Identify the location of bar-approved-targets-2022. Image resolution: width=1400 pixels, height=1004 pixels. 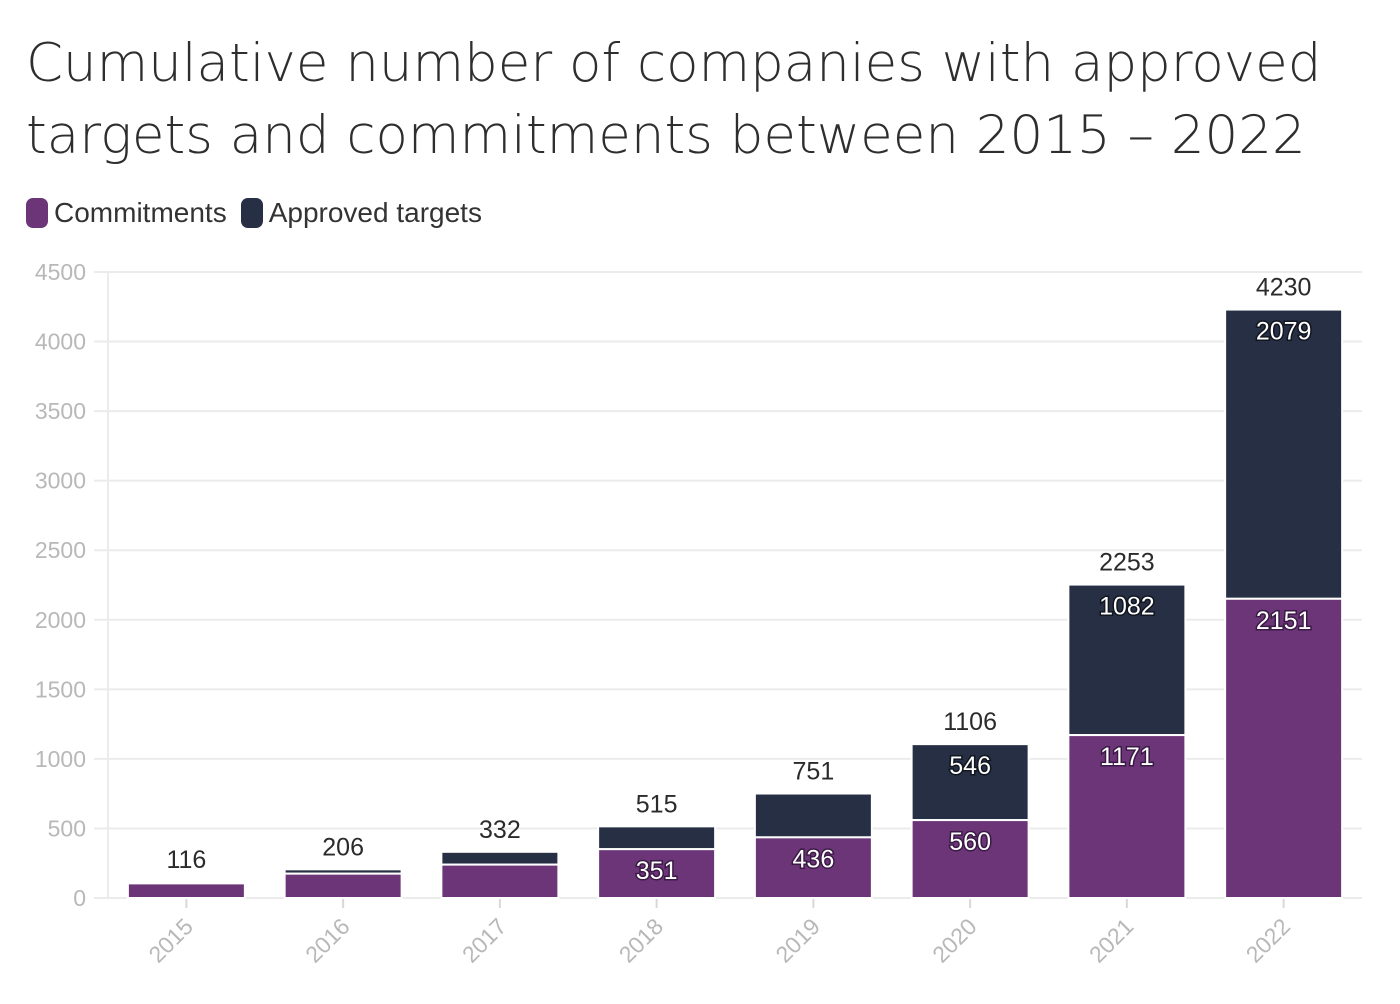
(1284, 454).